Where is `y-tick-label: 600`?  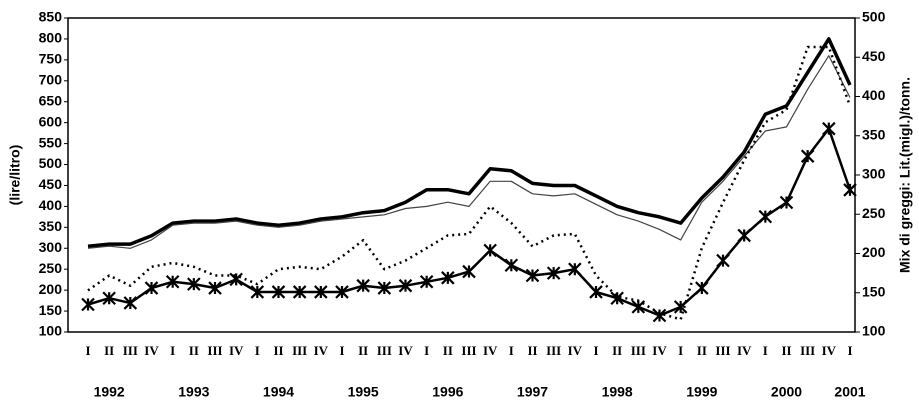 y-tick-label: 600 is located at coordinates (51, 121).